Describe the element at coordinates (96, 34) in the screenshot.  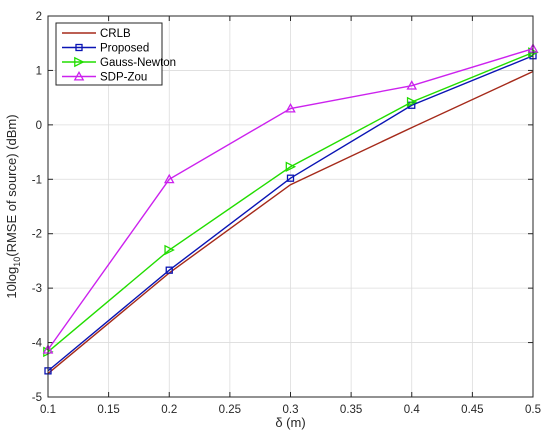
I see `legend-entry: CRLB` at that location.